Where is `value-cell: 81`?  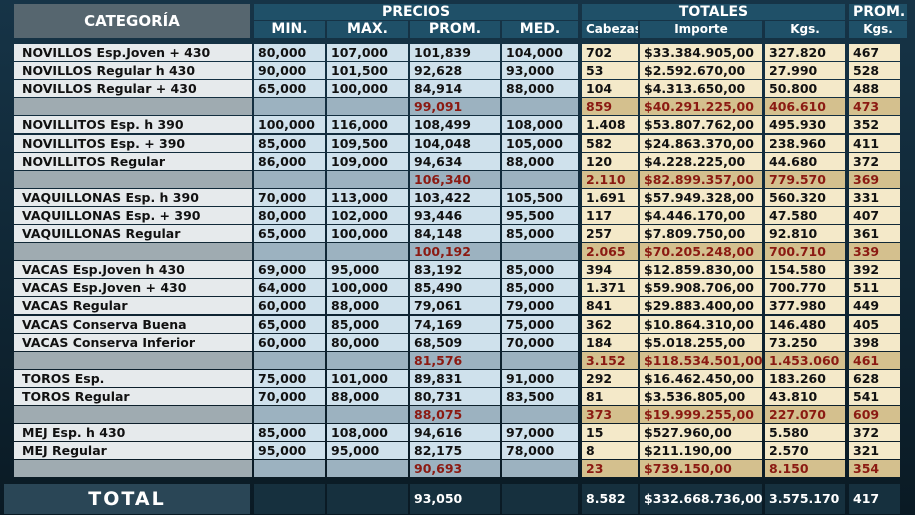 value-cell: 81 is located at coordinates (610, 396).